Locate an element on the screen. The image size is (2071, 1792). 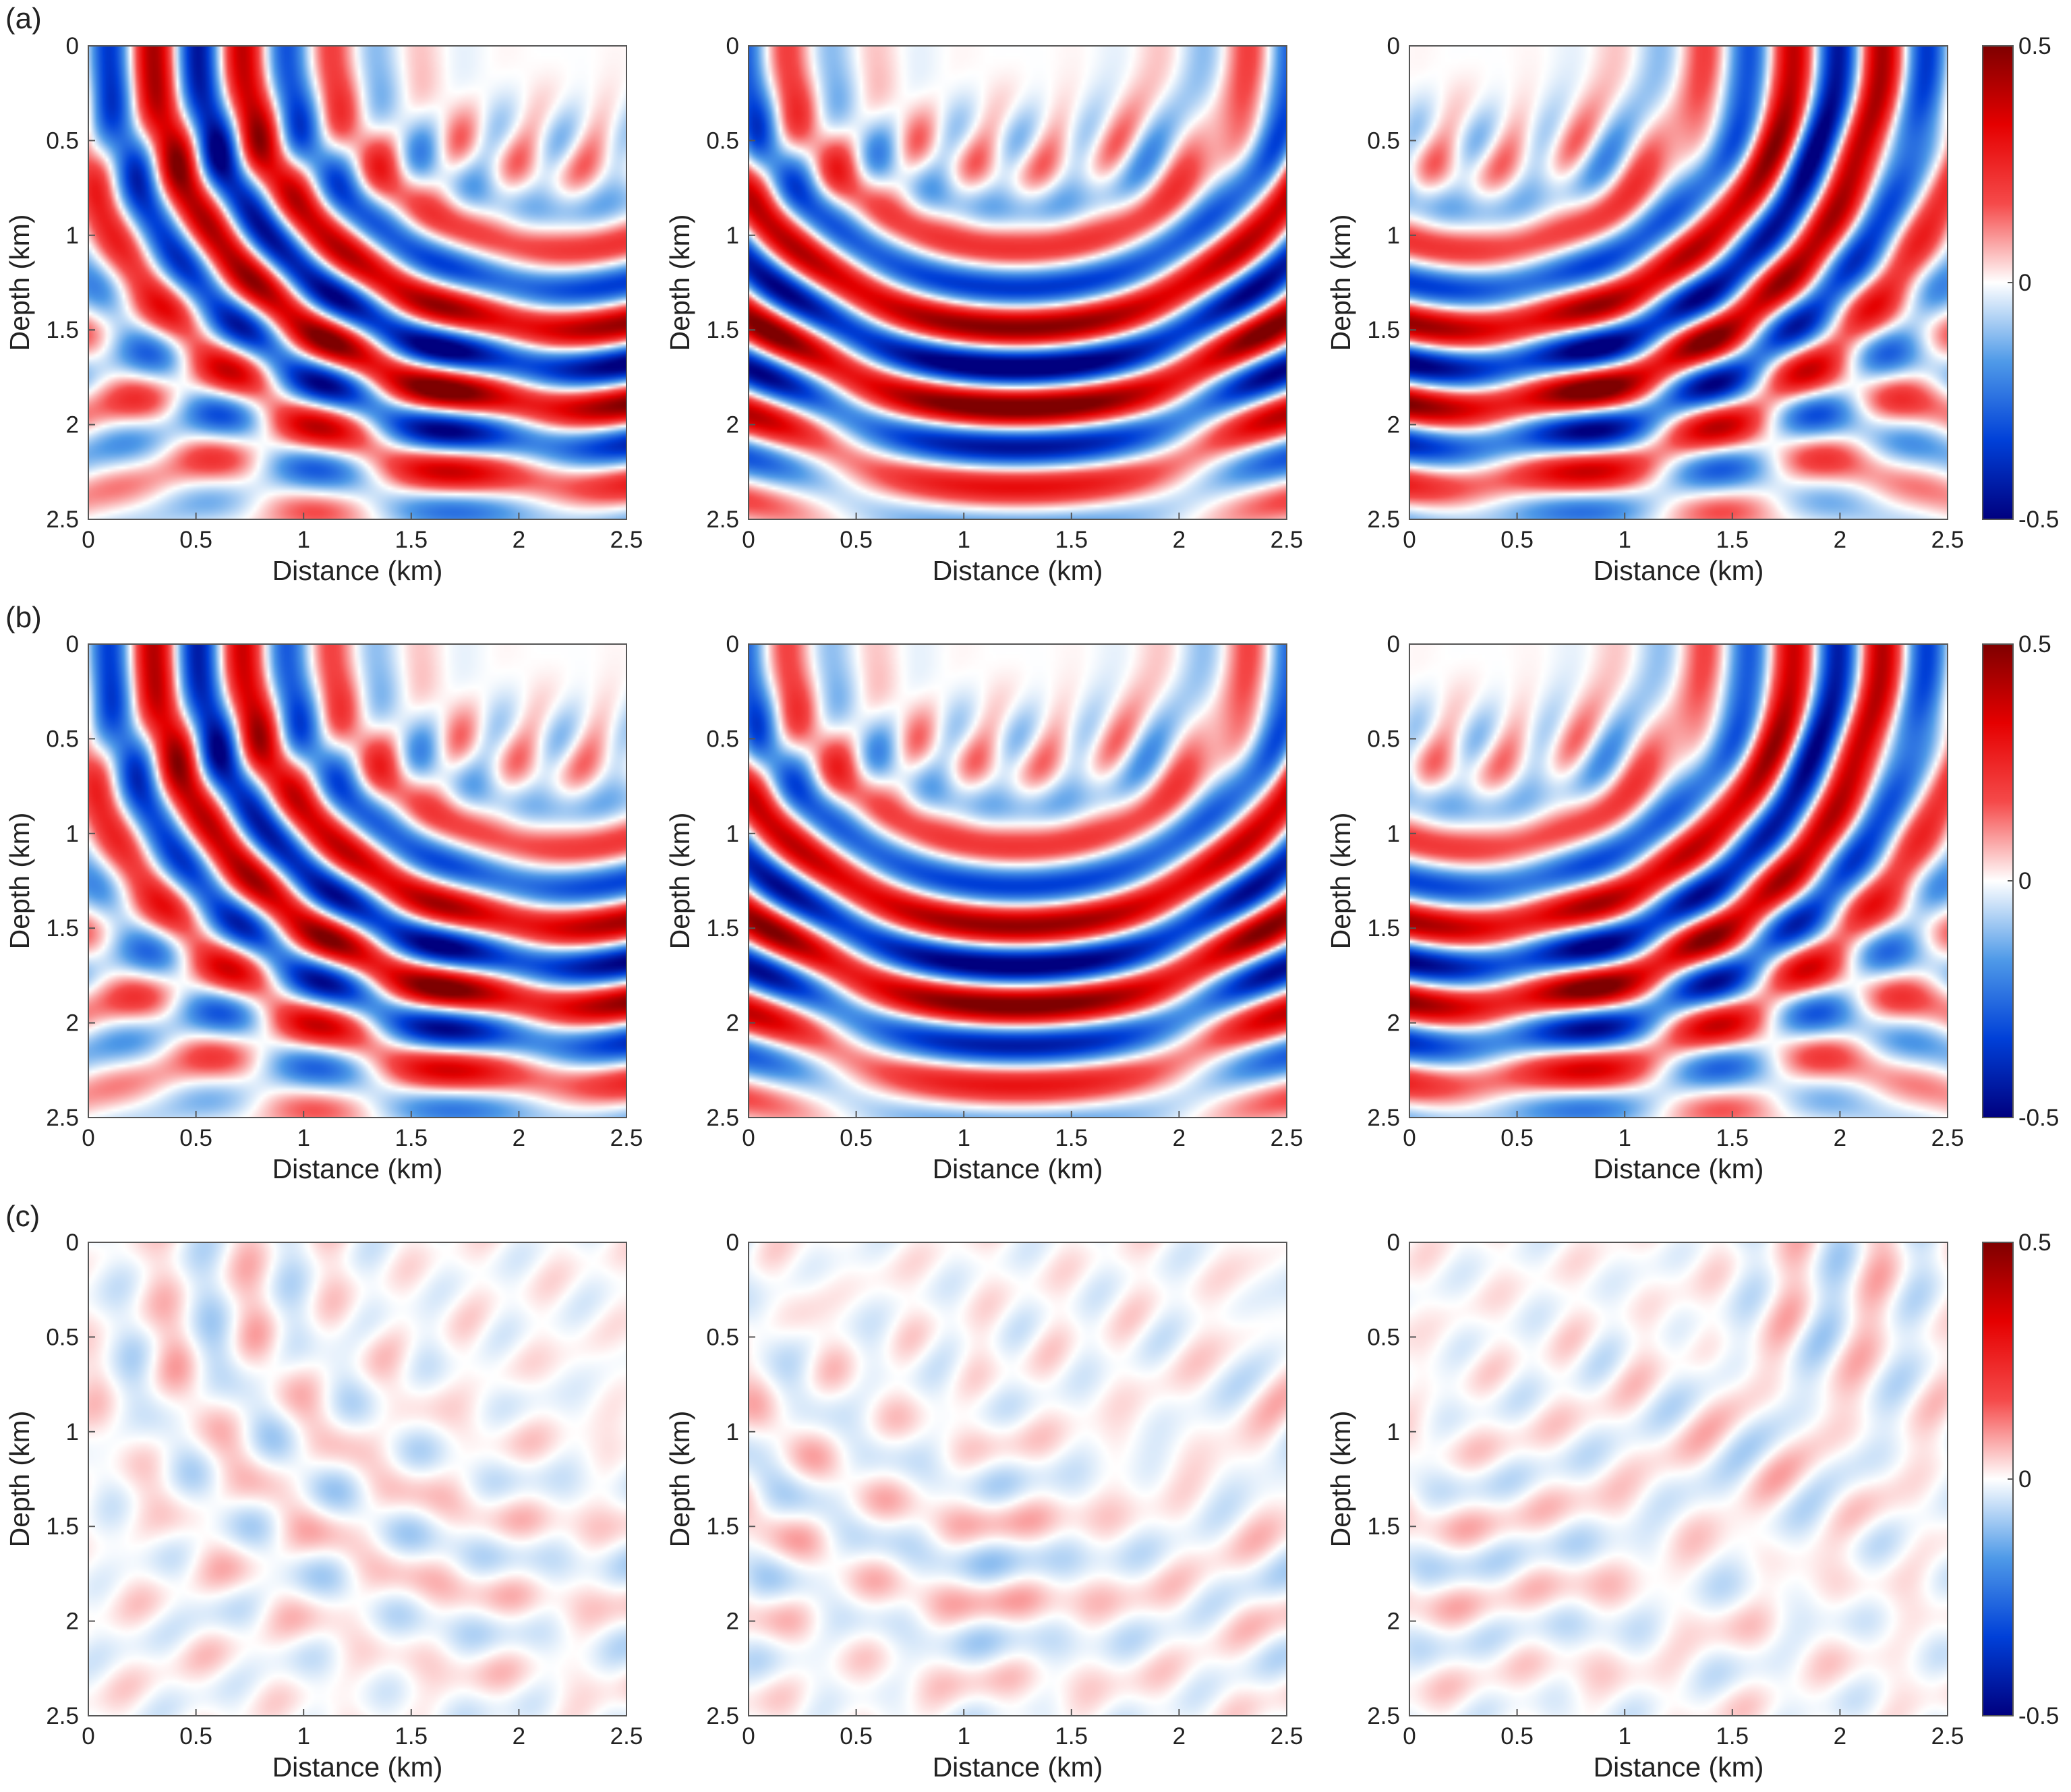
colorbar-3: 0.5 0 -0.5 is located at coordinates (2021, 1479).